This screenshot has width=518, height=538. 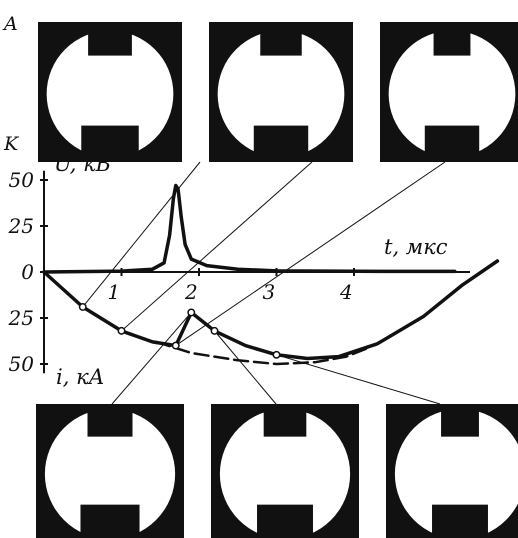 I want to click on frame-3: 3, so click(x=449, y=92).